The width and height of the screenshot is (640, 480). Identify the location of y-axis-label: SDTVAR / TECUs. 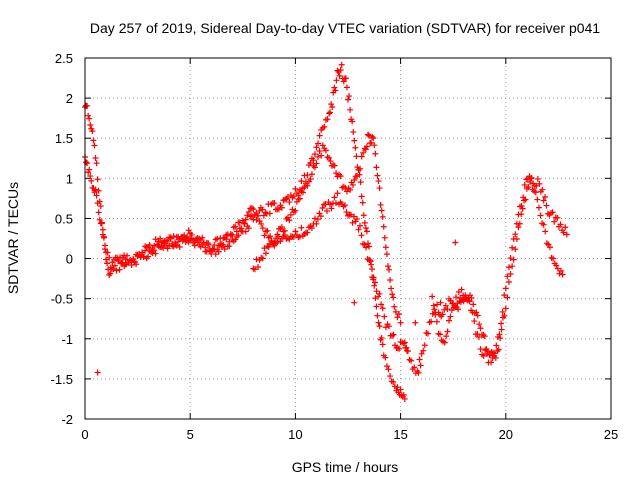
(13, 238).